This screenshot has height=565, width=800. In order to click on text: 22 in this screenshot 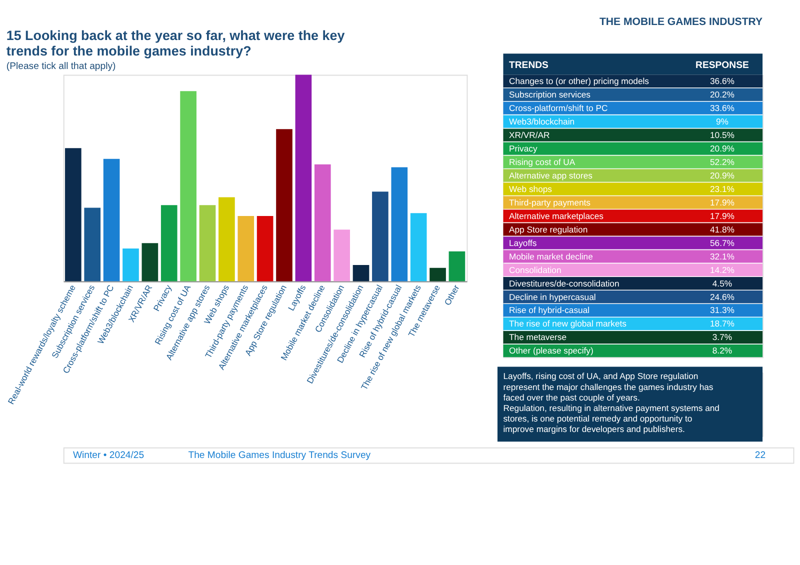, I will do `click(760, 455)`.